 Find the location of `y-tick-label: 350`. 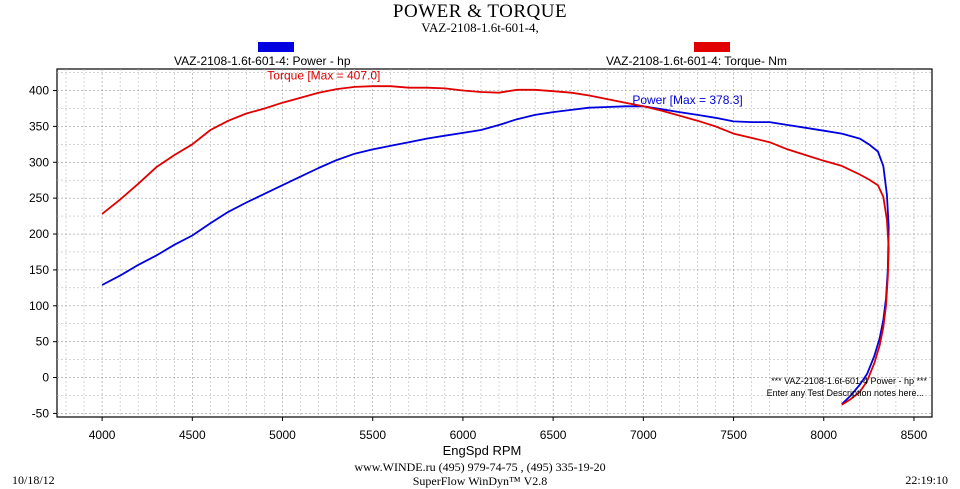

y-tick-label: 350 is located at coordinates (39, 126).